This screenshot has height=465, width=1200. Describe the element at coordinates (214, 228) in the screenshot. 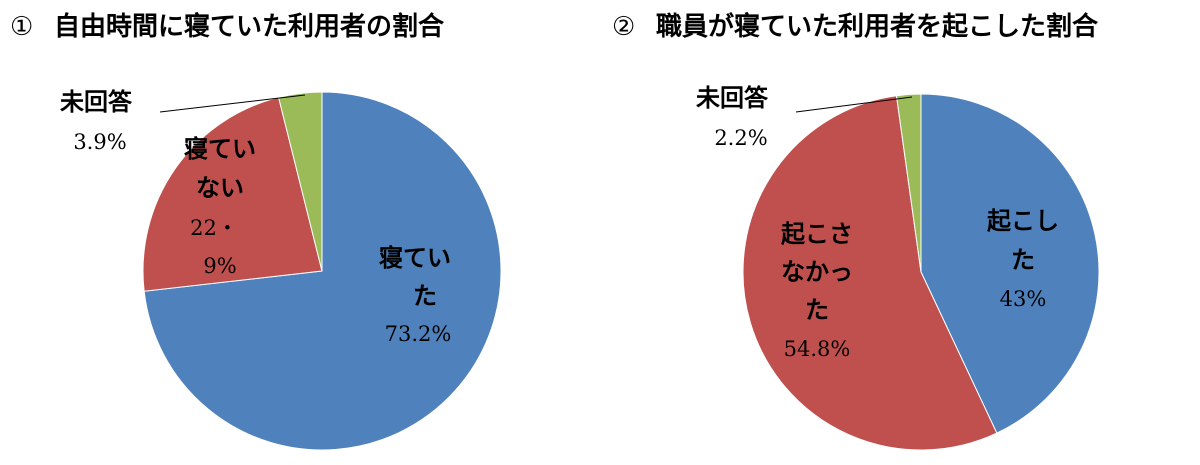

I see `chart1-value-not-sleeping-1: 22・` at that location.